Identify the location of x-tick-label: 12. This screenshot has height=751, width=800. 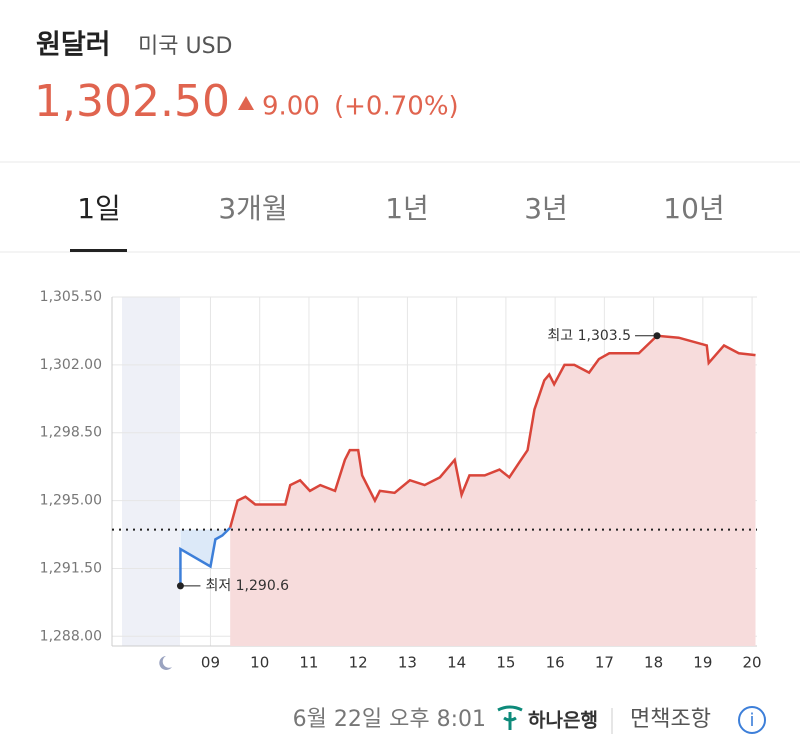
(358, 663).